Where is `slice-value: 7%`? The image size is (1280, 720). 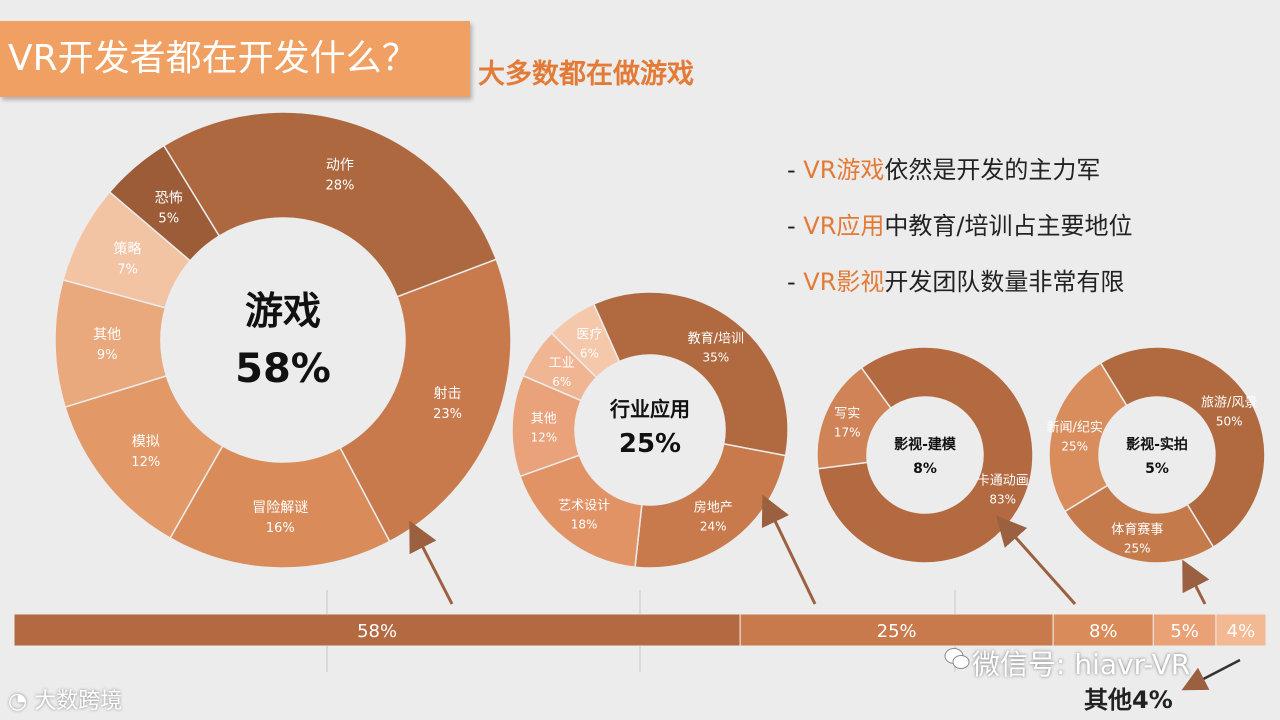
slice-value: 7% is located at coordinates (127, 270).